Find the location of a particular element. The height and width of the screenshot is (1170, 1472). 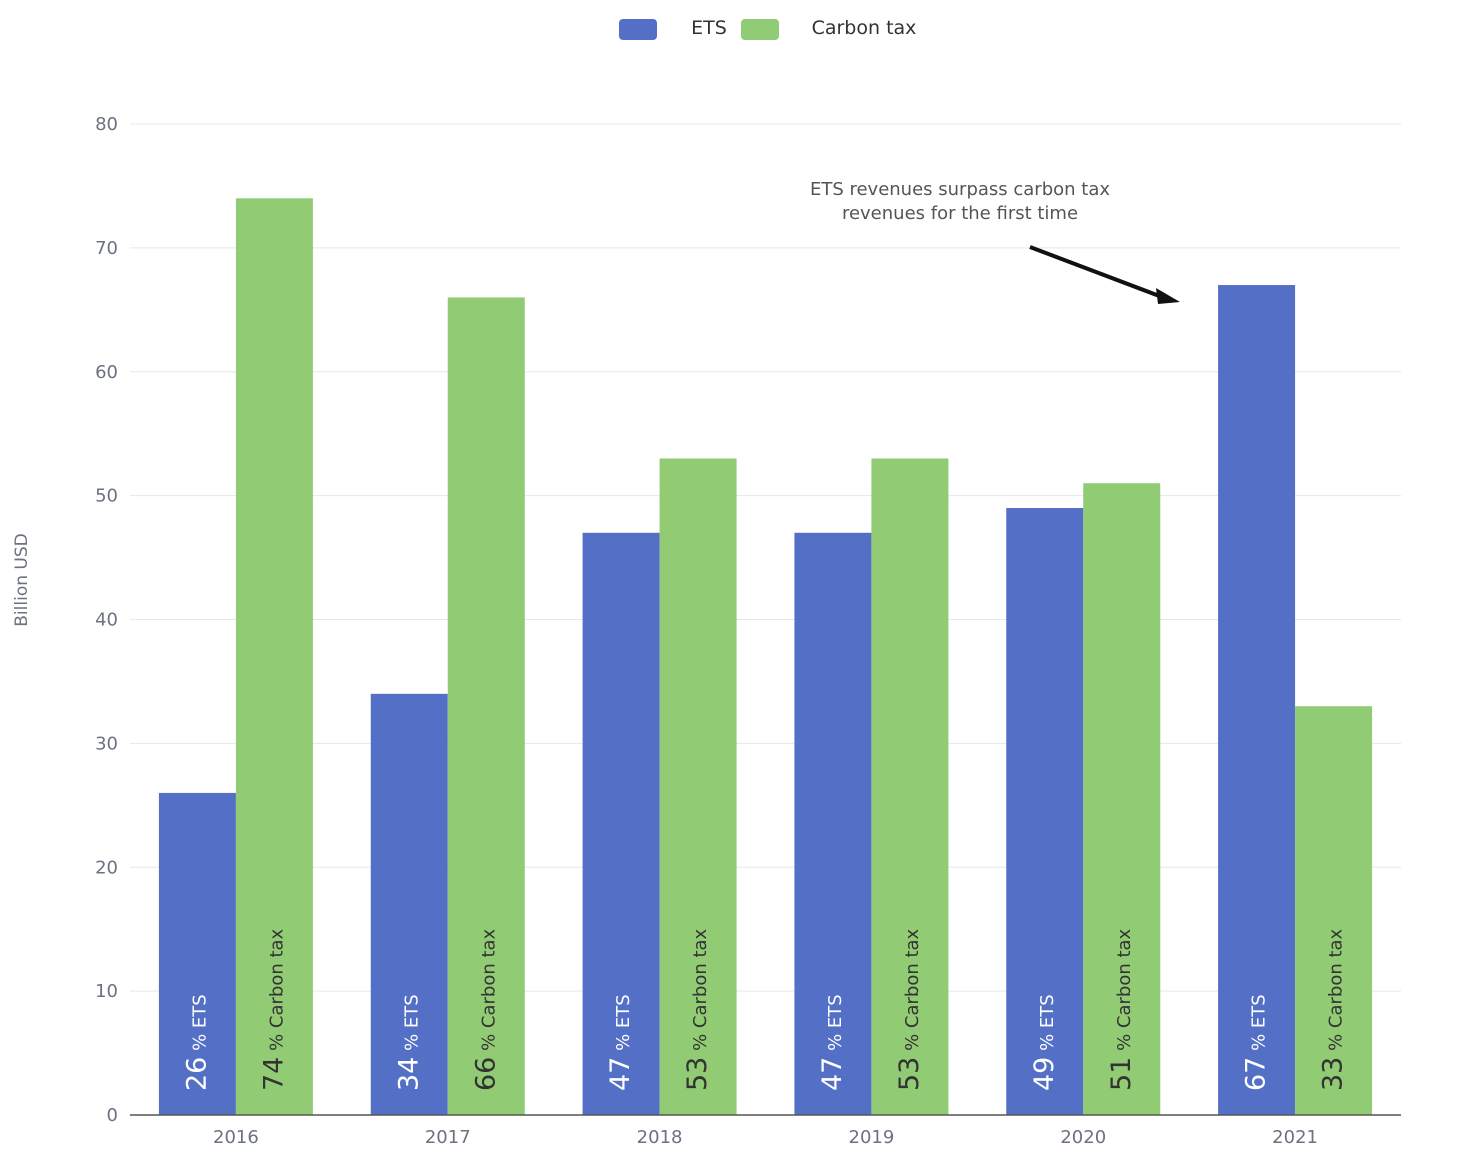

annotation-arrow-head is located at coordinates (1168, 296).